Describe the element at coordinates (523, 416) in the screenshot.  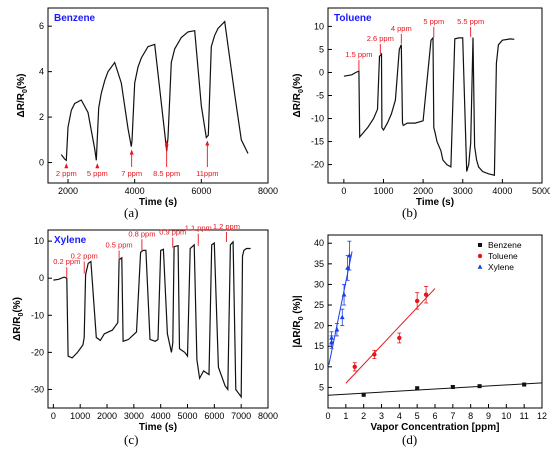
I see `x-tick-label: 11` at that location.